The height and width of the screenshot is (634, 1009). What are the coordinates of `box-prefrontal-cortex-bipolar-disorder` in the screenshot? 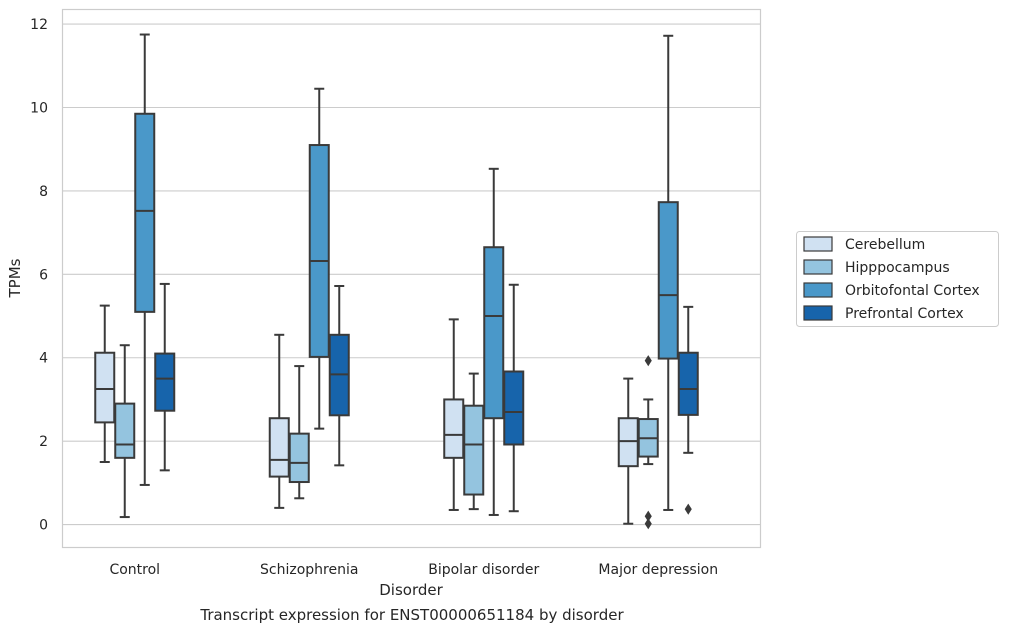 It's located at (514, 398).